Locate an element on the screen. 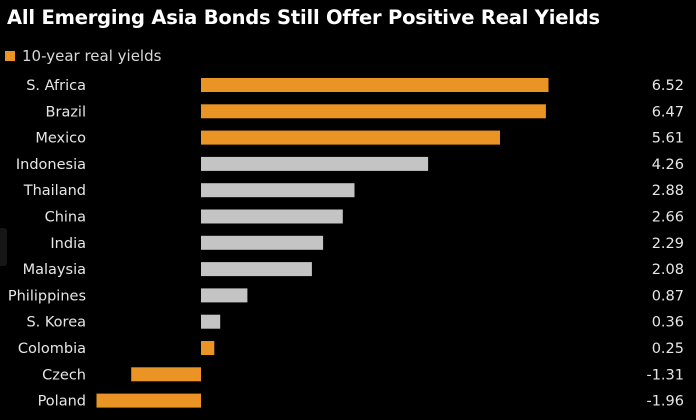  value-label-thailand: 2.88 is located at coordinates (668, 191).